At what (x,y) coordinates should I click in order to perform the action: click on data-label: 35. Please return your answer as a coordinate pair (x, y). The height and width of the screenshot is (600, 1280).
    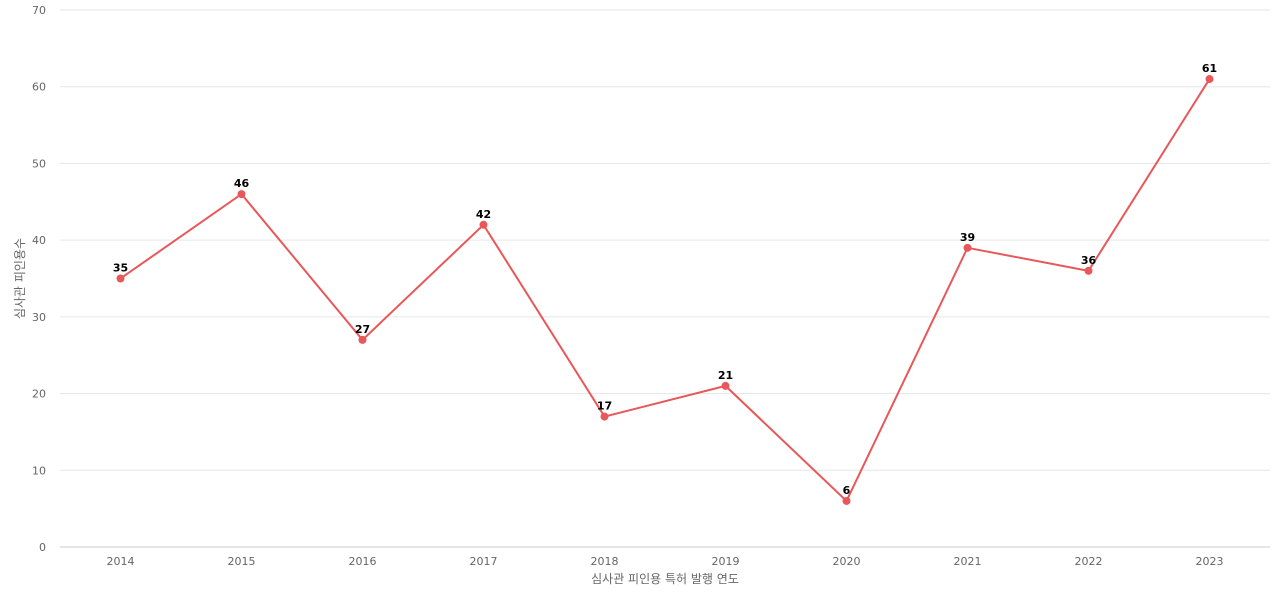
    Looking at the image, I should click on (120, 268).